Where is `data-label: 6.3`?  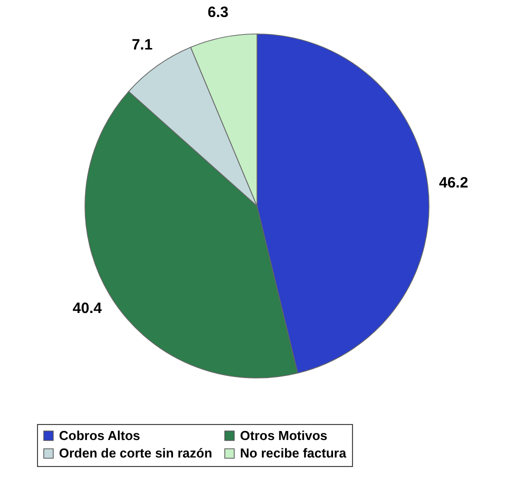
data-label: 6.3 is located at coordinates (218, 12).